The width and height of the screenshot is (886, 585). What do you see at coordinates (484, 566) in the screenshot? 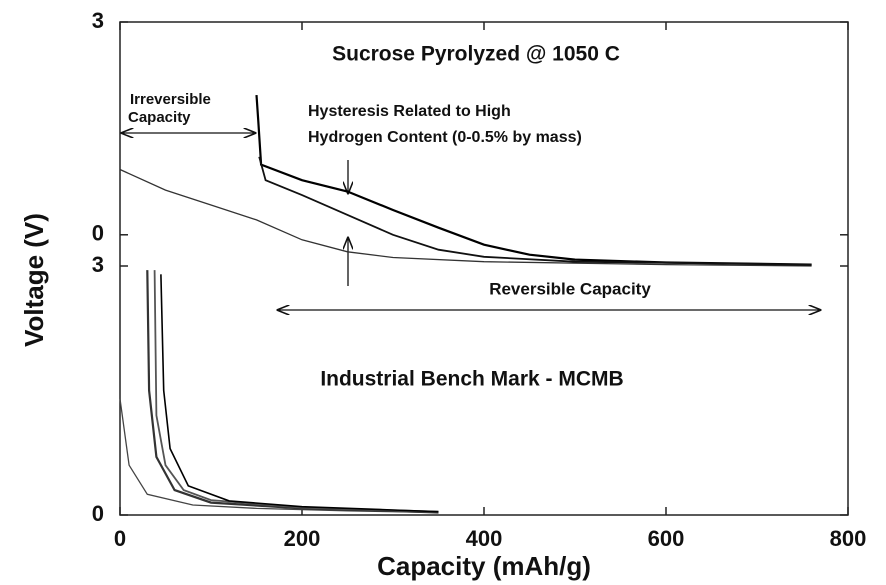
I see `x-axis-label: Capacity (mAh/g)` at bounding box center [484, 566].